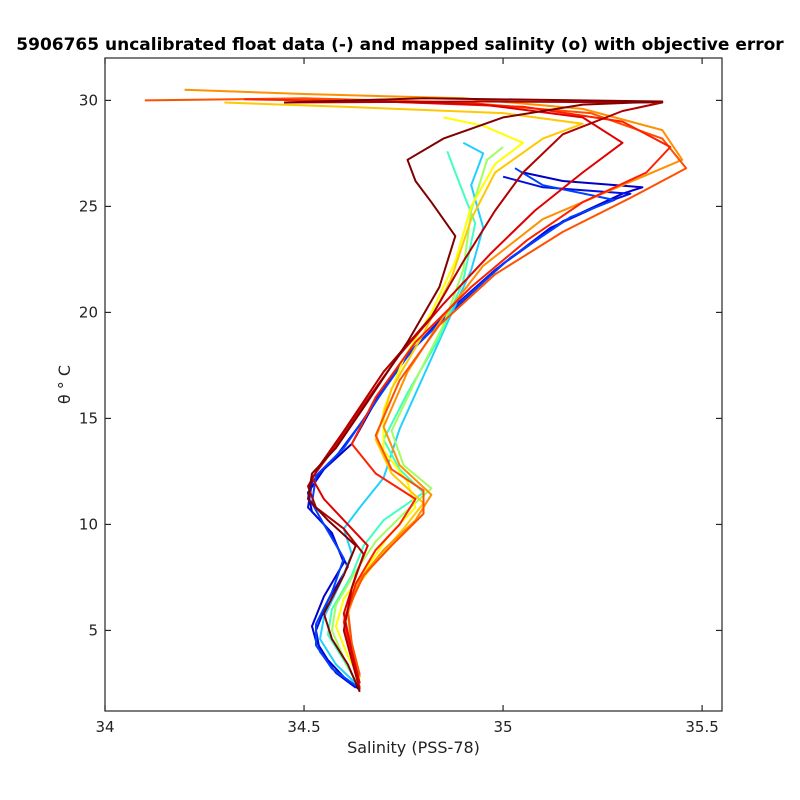 The height and width of the screenshot is (800, 800). What do you see at coordinates (64, 384) in the screenshot?
I see `y-axis-label: θ ° C` at bounding box center [64, 384].